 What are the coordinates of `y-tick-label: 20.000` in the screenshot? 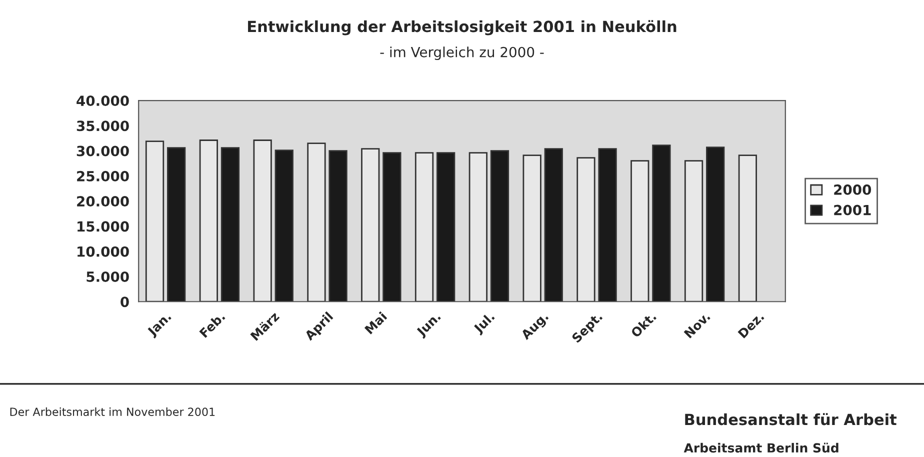 It's located at (103, 201).